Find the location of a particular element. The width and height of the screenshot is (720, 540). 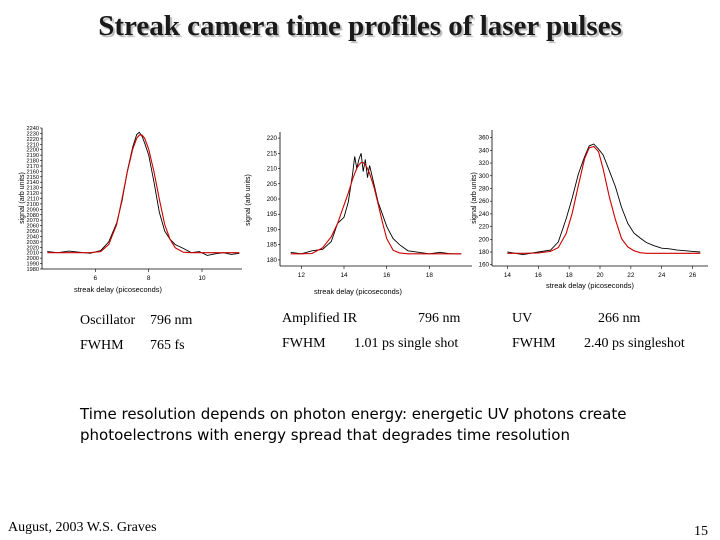

y-tick-label: 360 is located at coordinates (484, 138).